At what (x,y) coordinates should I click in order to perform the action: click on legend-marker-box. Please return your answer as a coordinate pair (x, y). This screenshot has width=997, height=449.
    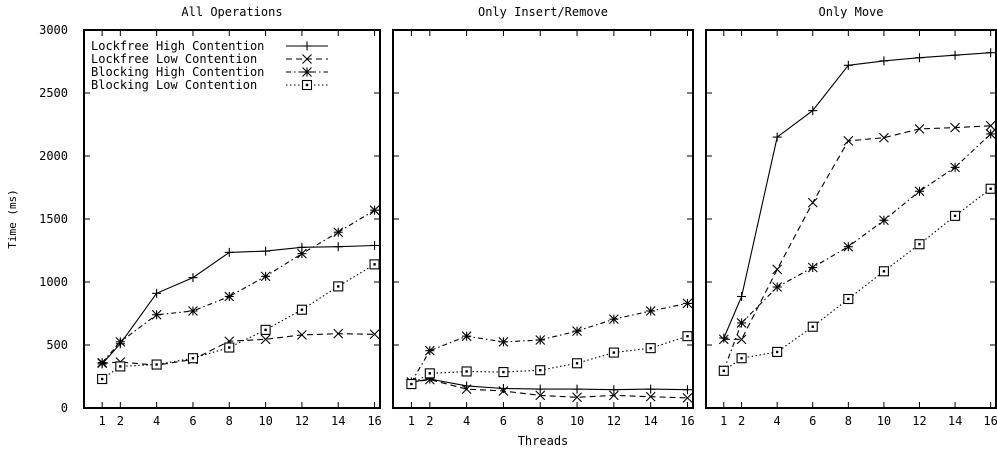
    Looking at the image, I should click on (307, 85).